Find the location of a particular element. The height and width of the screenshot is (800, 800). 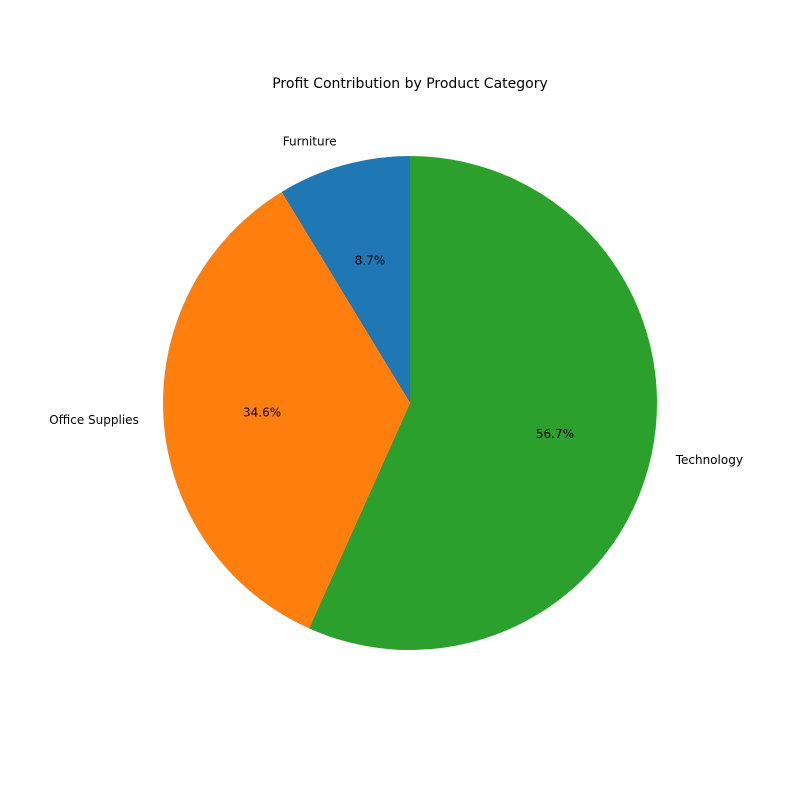

pct-label-office-supplies: 34.6% is located at coordinates (262, 412).